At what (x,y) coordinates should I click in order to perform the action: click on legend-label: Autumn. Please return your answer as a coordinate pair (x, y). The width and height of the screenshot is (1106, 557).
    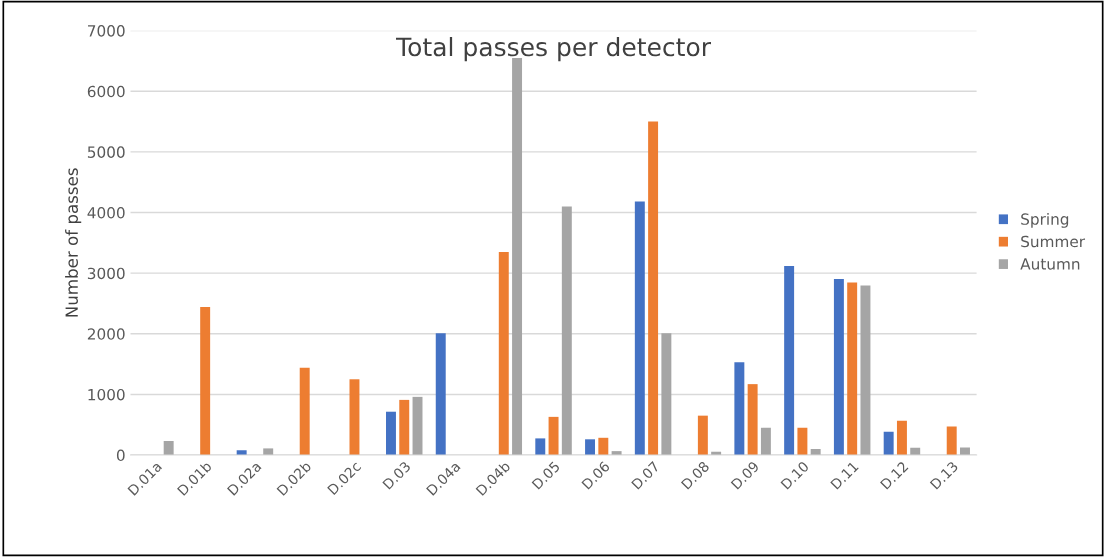
    Looking at the image, I should click on (1050, 264).